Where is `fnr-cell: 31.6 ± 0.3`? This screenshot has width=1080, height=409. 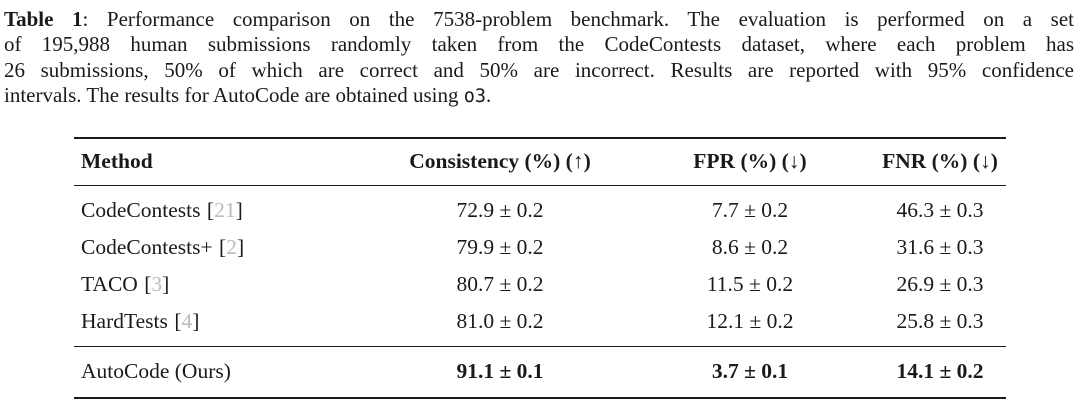
fnr-cell: 31.6 ± 0.3 is located at coordinates (940, 246).